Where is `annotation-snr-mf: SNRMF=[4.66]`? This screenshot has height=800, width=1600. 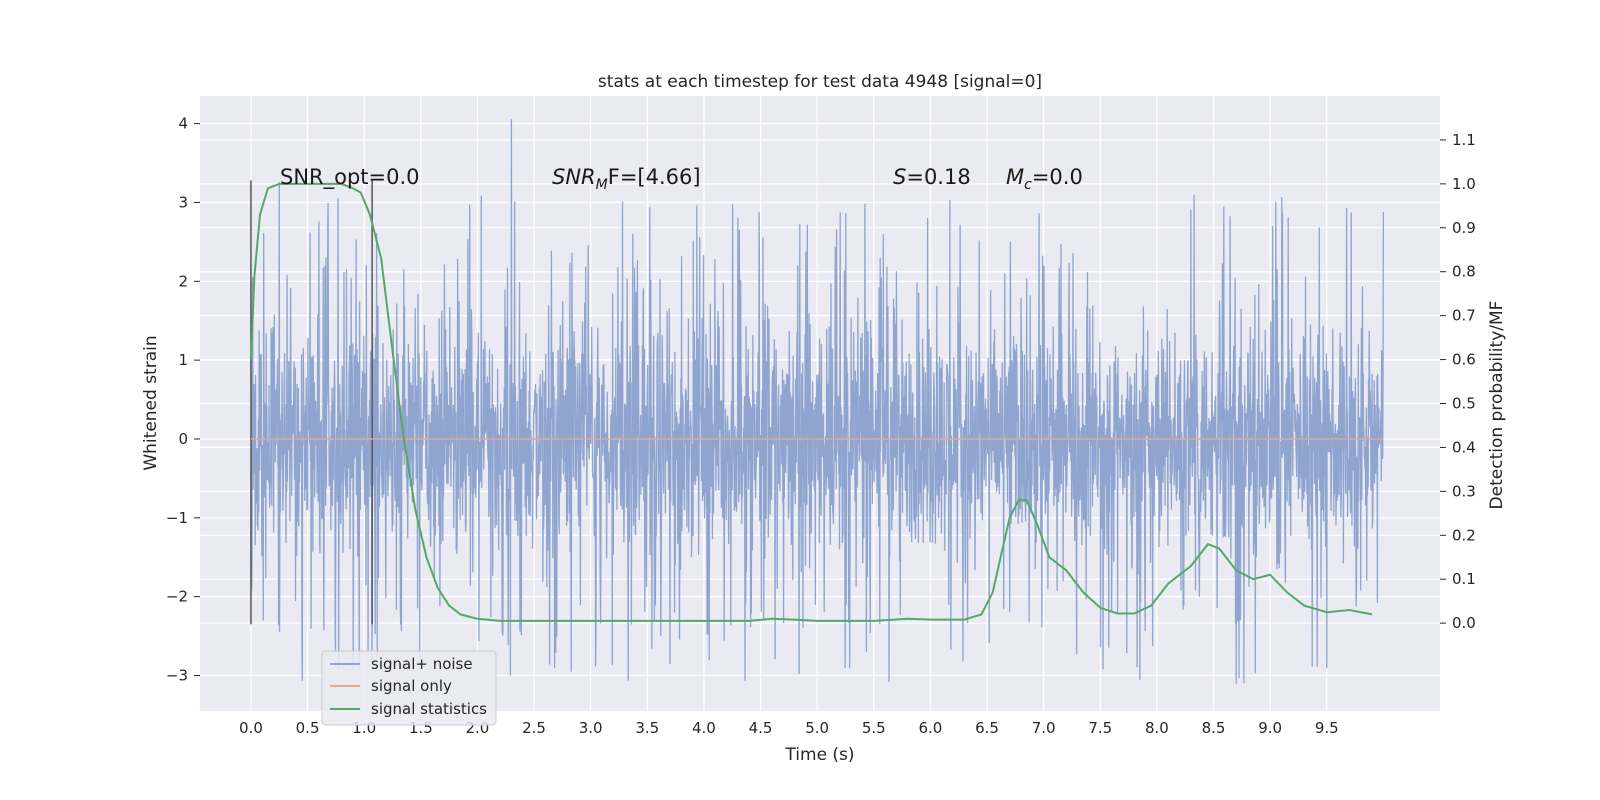 annotation-snr-mf: SNRMF=[4.66] is located at coordinates (626, 179).